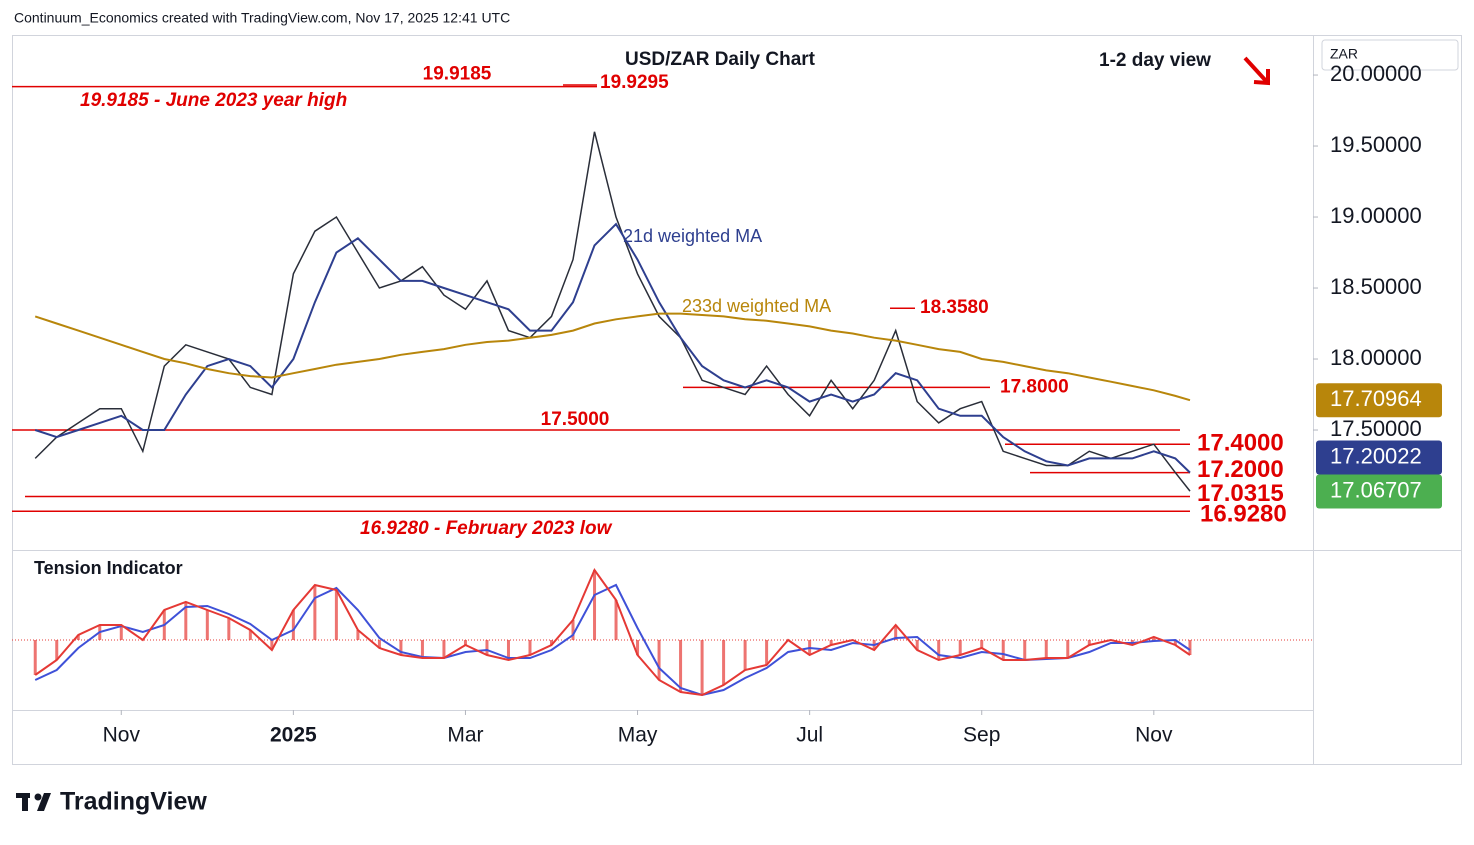  I want to click on price-badge-label: 17.20022, so click(1376, 455).